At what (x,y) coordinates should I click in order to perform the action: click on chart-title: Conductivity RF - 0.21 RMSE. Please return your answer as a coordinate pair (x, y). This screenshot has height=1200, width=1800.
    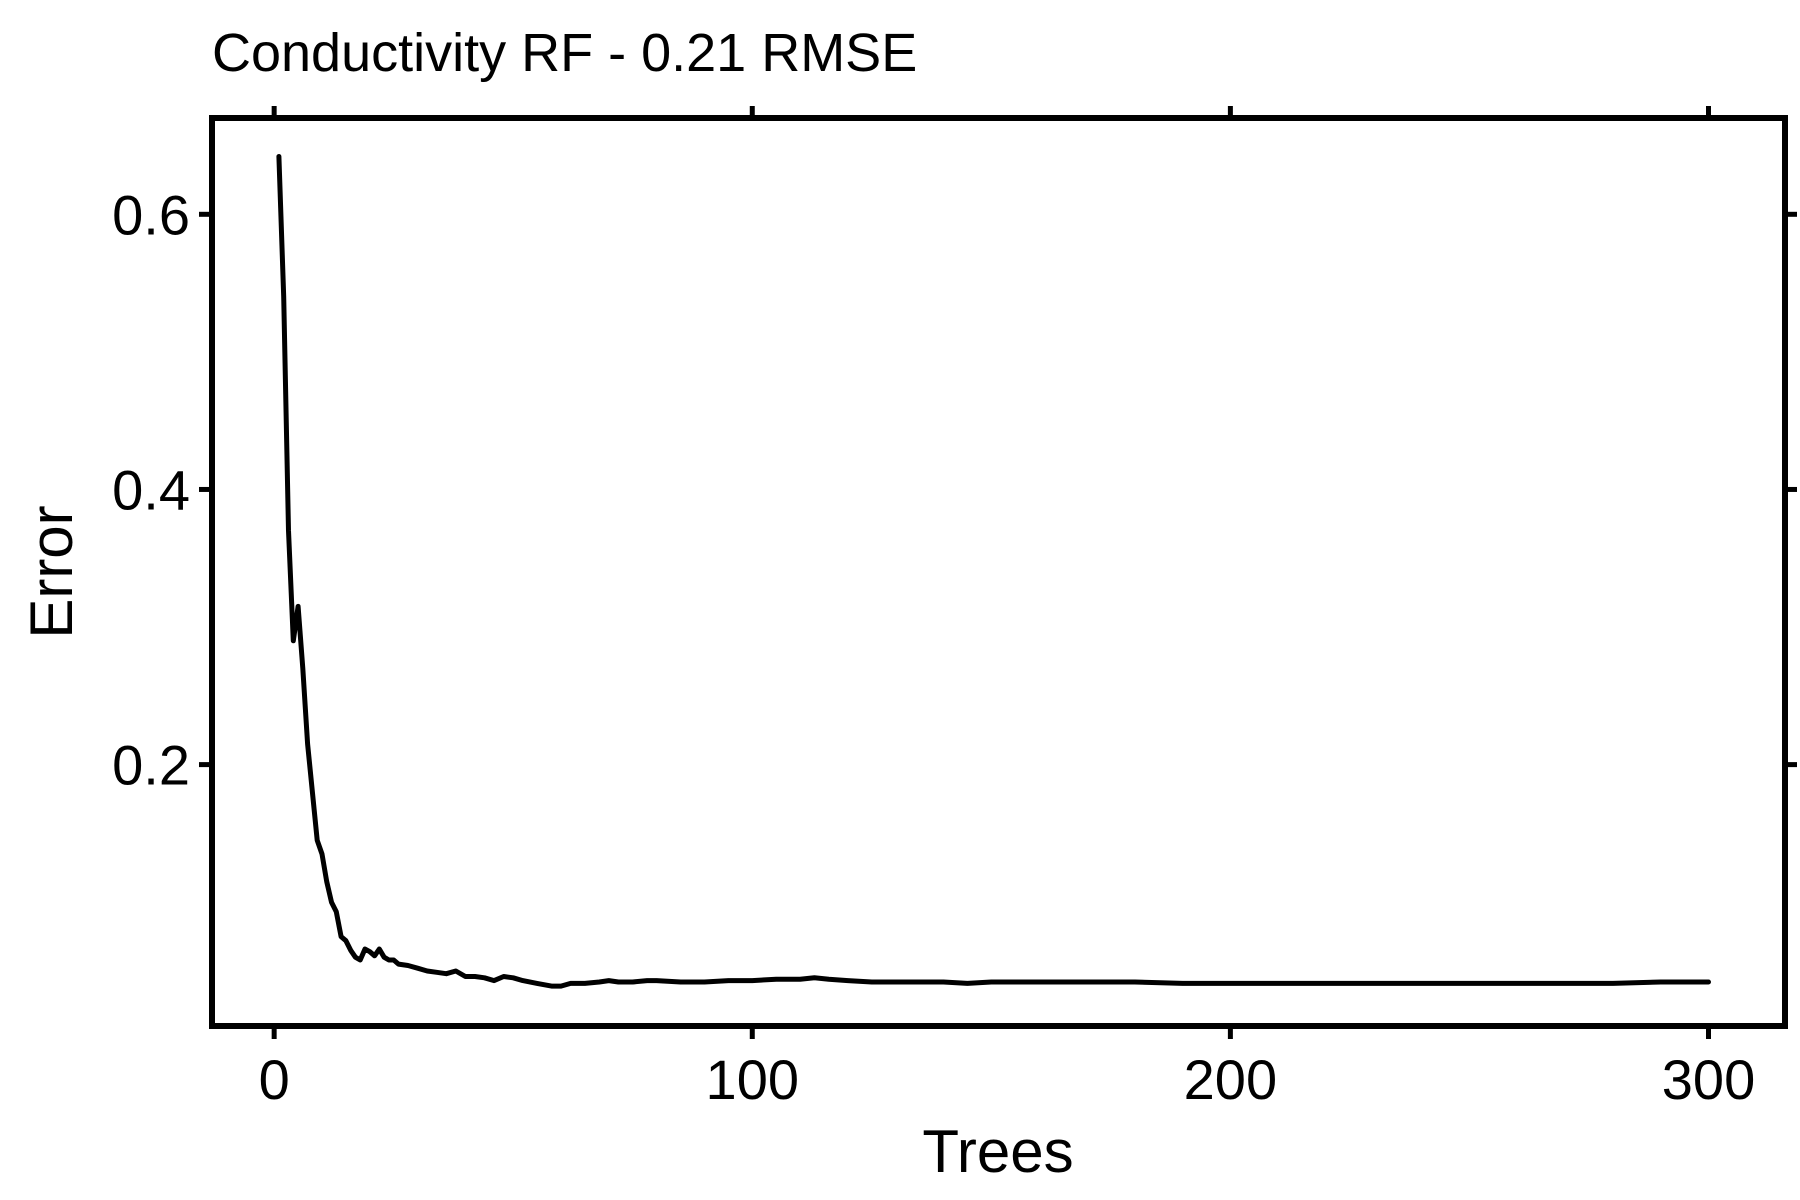
    Looking at the image, I should click on (564, 53).